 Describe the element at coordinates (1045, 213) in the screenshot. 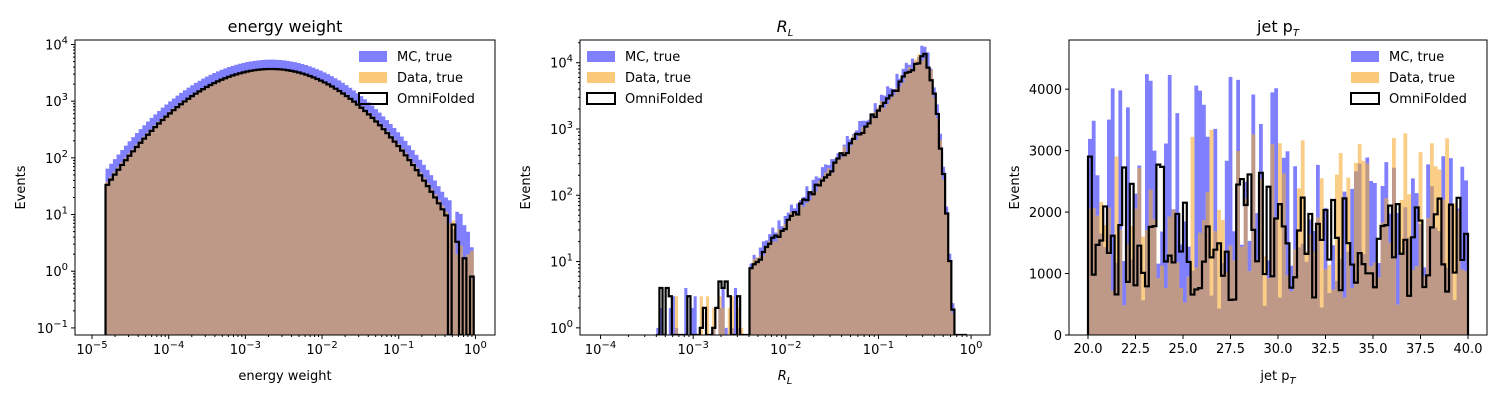

I see `y-tick-label: 2000` at that location.